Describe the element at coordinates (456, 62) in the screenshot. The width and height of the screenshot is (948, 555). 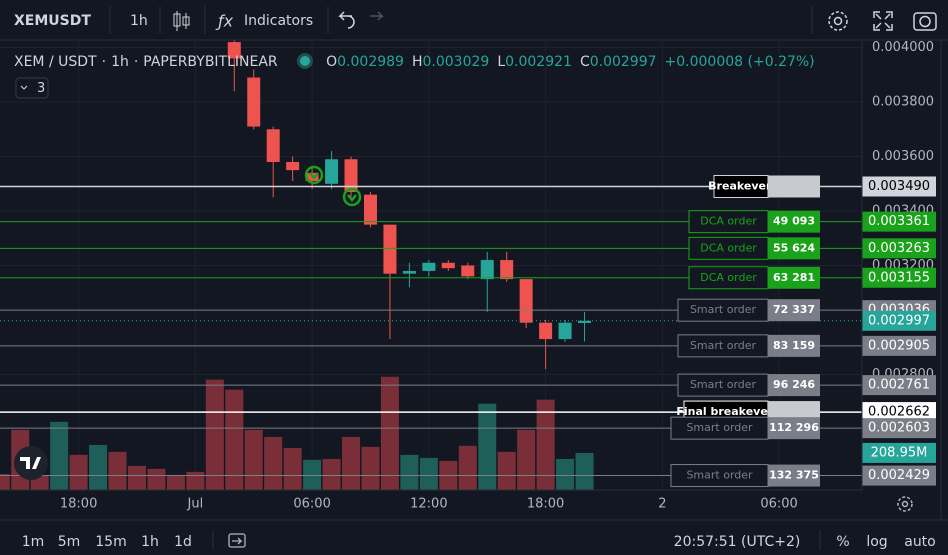
I see `ohlc-value: 0.003029` at that location.